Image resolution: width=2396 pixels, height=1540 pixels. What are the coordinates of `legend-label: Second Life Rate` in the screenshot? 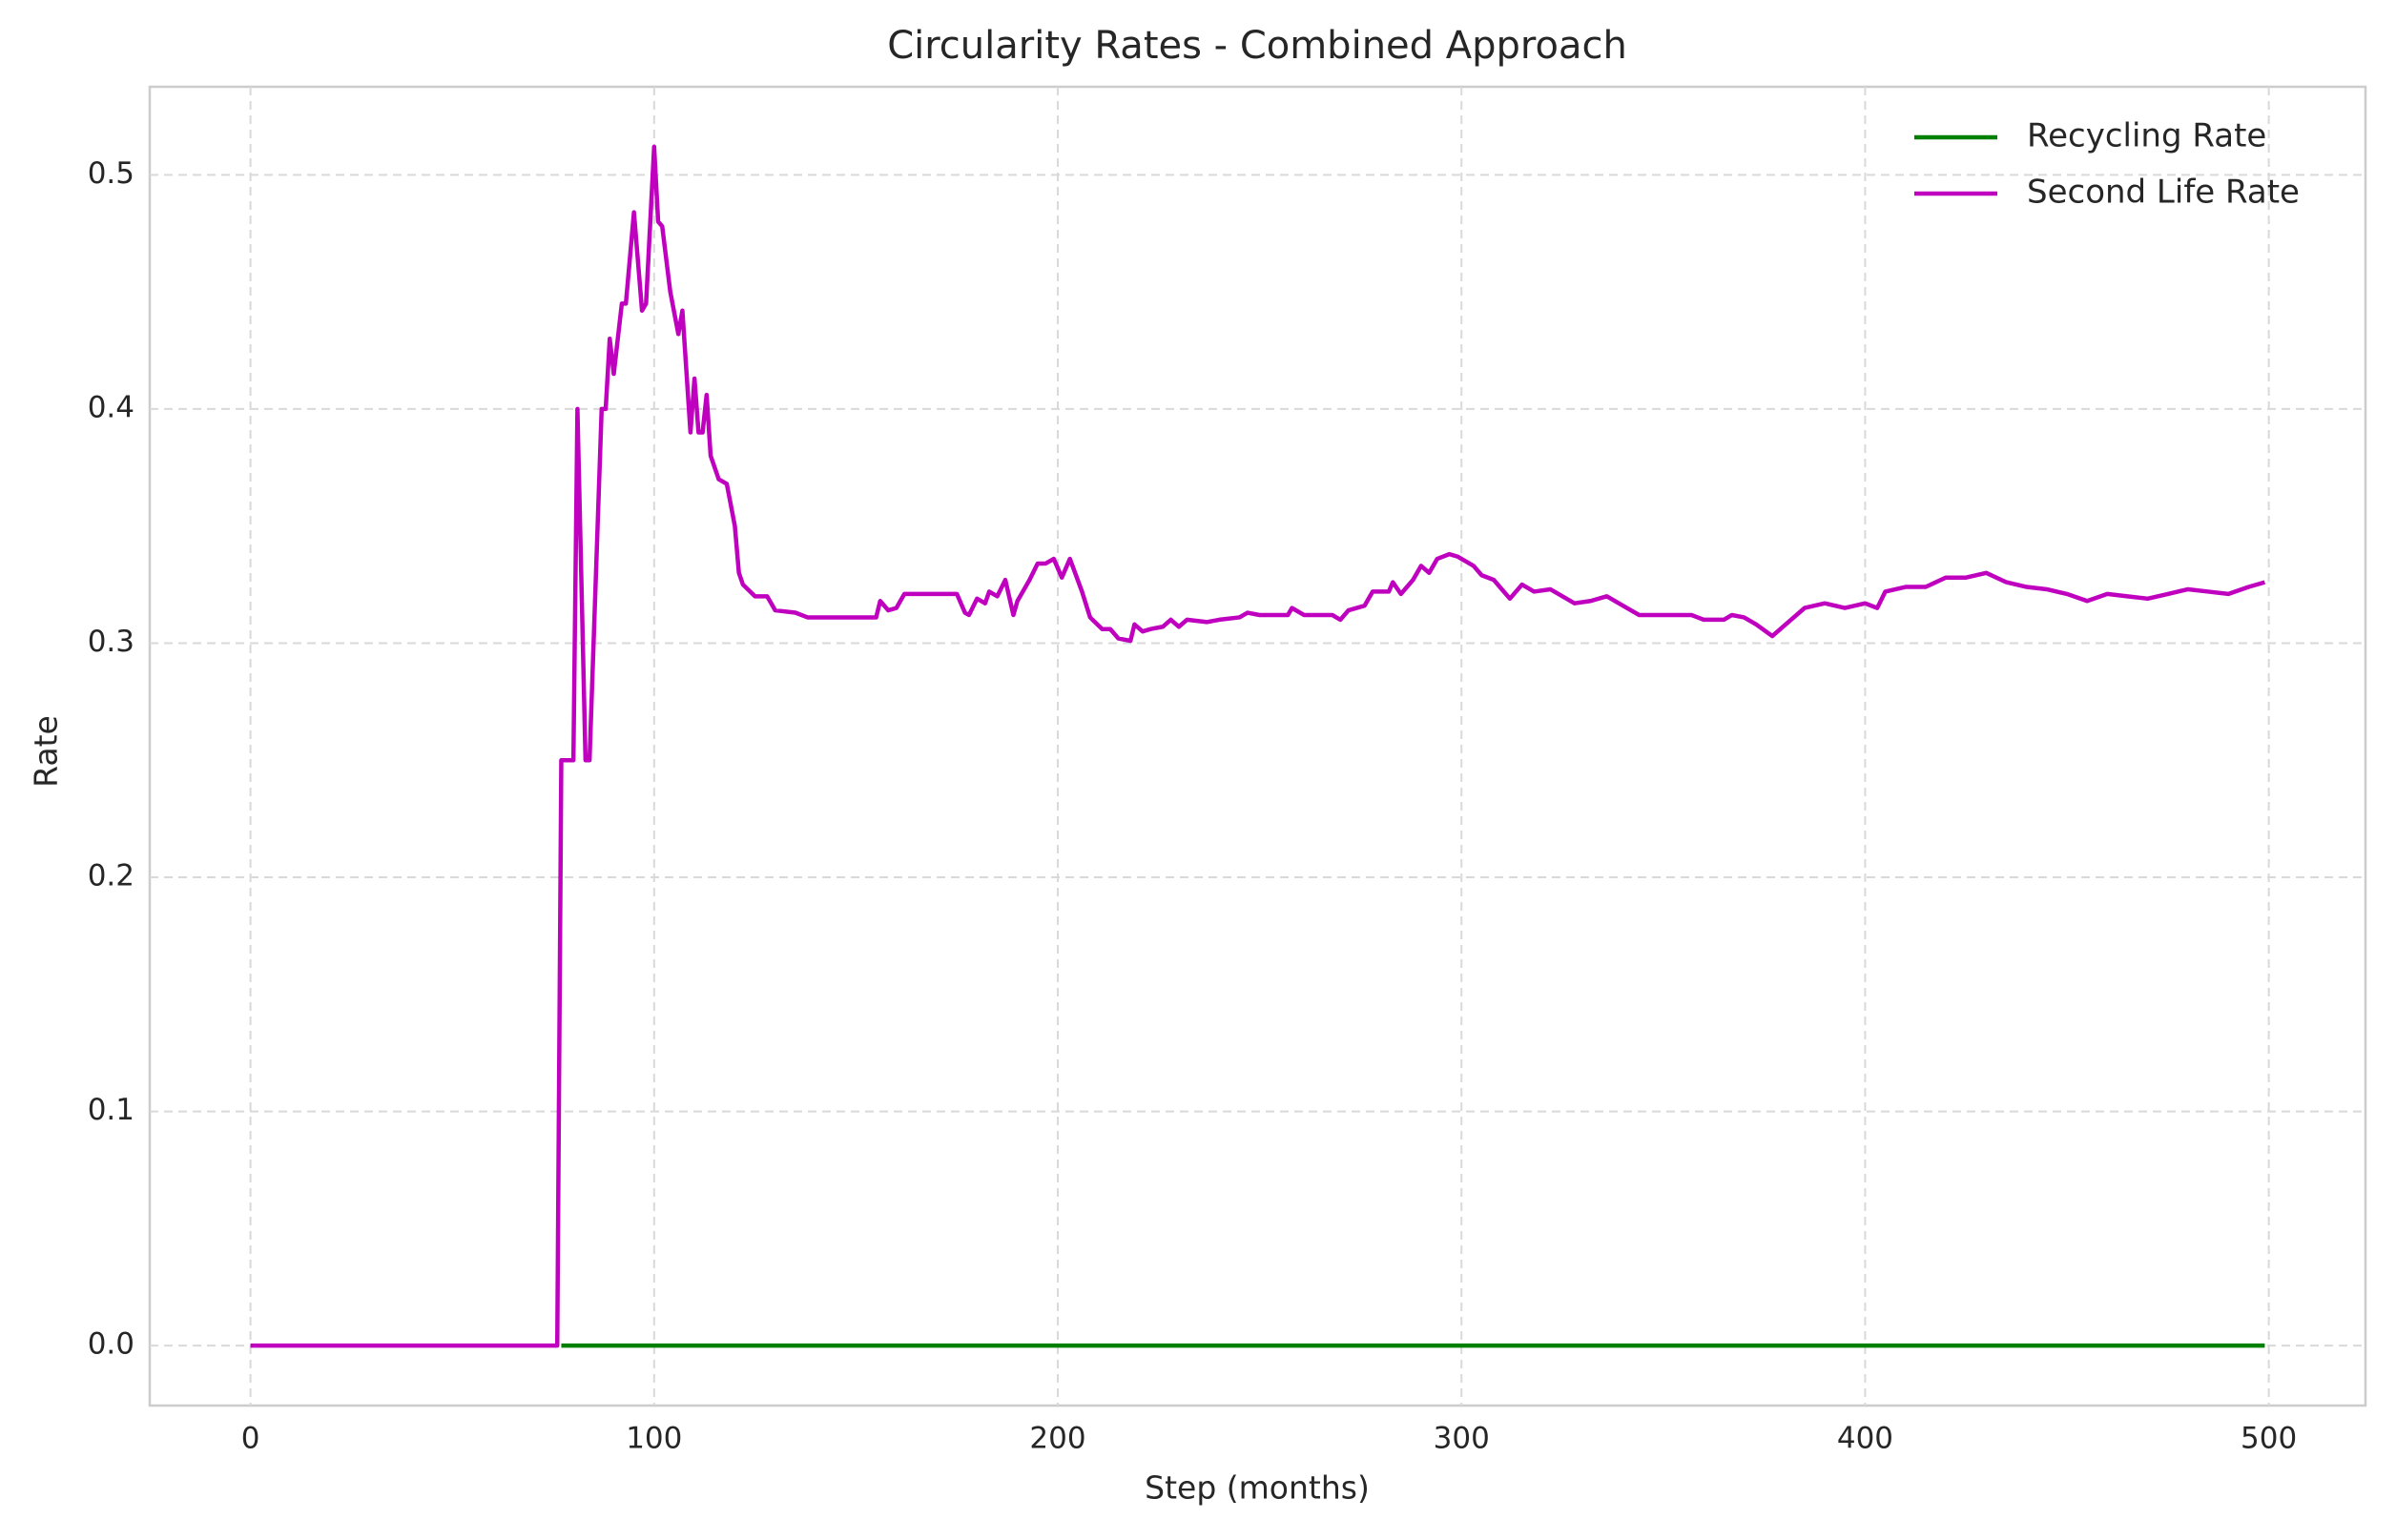 It's located at (2163, 193).